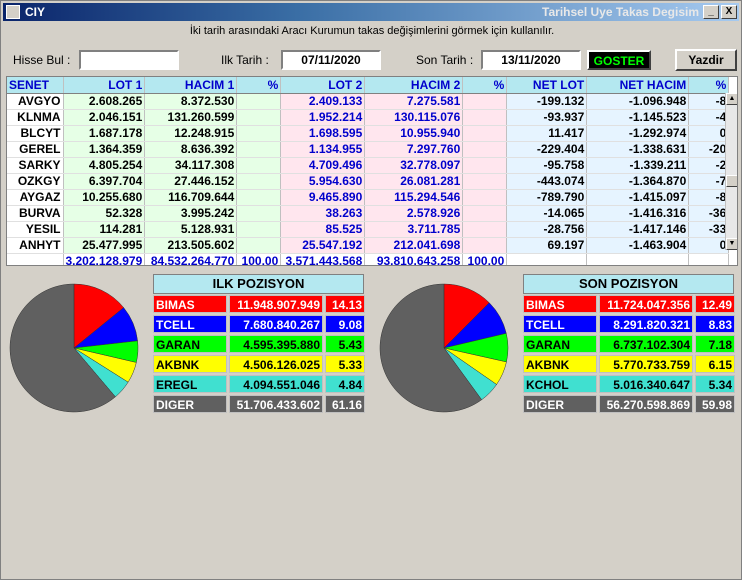  Describe the element at coordinates (414, 85) in the screenshot. I see `column-header: HACIM 2` at that location.